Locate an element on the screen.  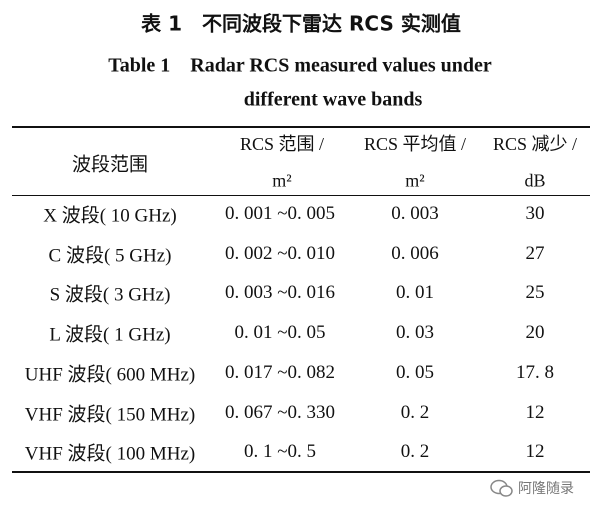
value-cell: 20 is located at coordinates (535, 333).